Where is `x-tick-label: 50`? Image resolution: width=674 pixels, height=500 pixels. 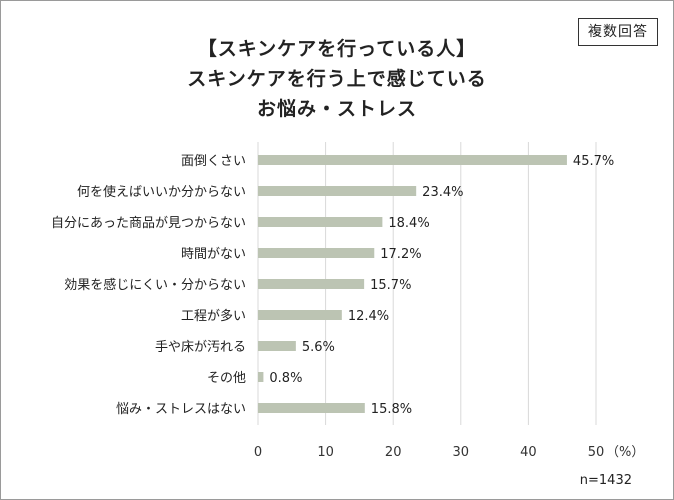
x-tick-label: 50 is located at coordinates (596, 452).